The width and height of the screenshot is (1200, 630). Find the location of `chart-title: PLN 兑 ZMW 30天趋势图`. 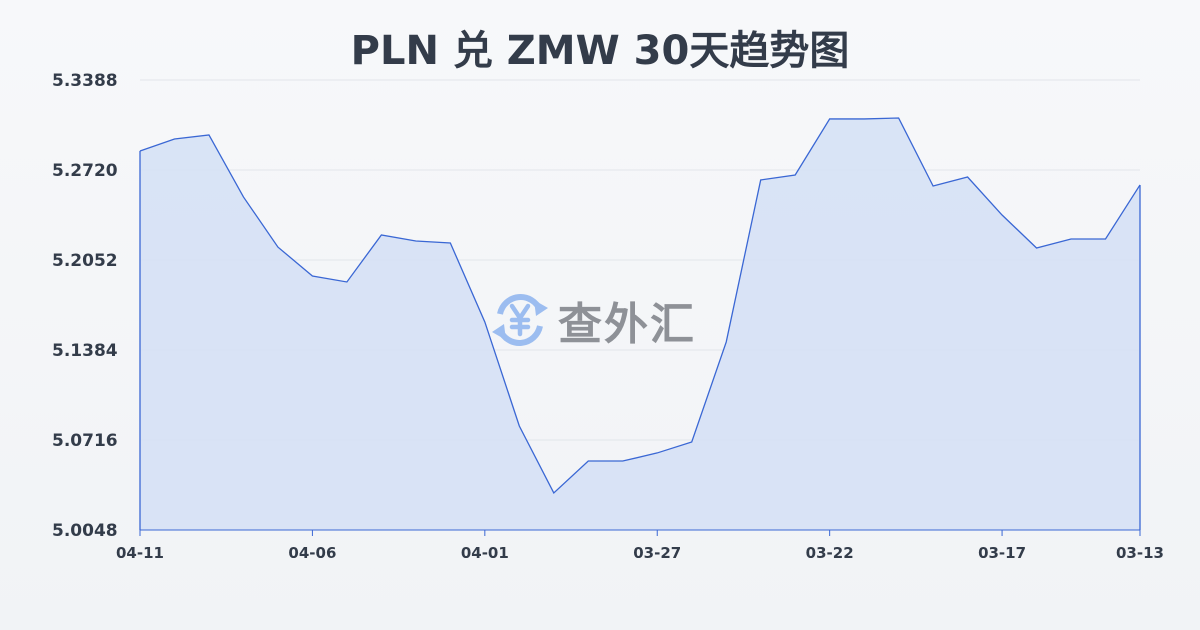

chart-title: PLN 兑 ZMW 30天趋势图 is located at coordinates (600, 51).